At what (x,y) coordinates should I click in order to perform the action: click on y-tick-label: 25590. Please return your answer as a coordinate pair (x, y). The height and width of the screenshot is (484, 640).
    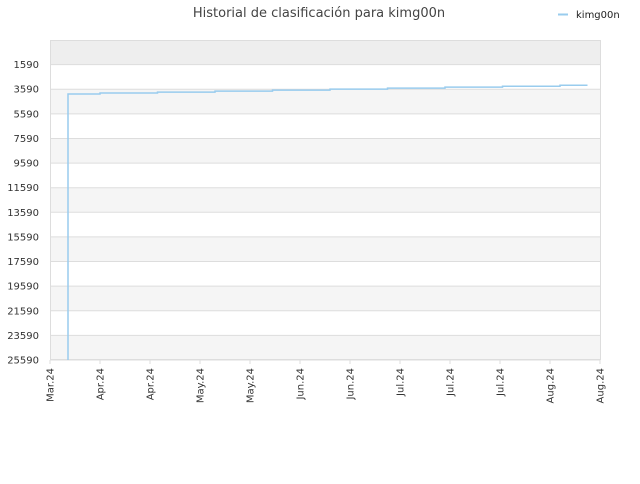
    Looking at the image, I should click on (23, 361).